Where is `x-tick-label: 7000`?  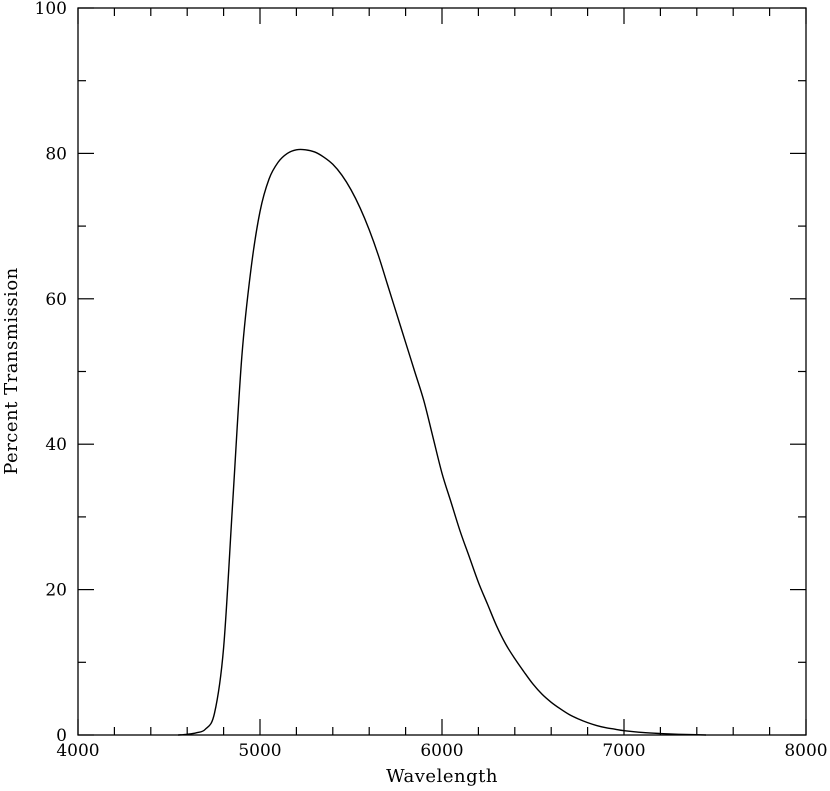 x-tick-label: 7000 is located at coordinates (623, 751).